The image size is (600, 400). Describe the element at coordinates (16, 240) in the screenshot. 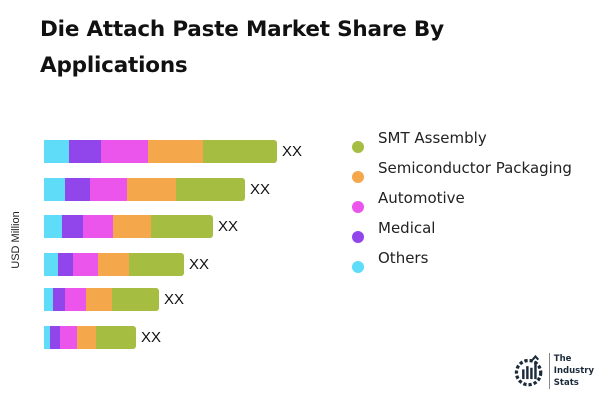

I see `y-axis-label: USD Million` at that location.